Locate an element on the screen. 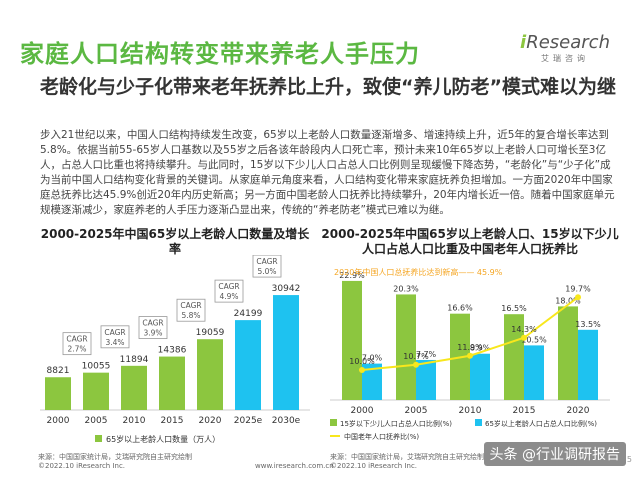 This screenshot has width=640, height=480. footer-site: www.iresearch.com.cn is located at coordinates (294, 466).